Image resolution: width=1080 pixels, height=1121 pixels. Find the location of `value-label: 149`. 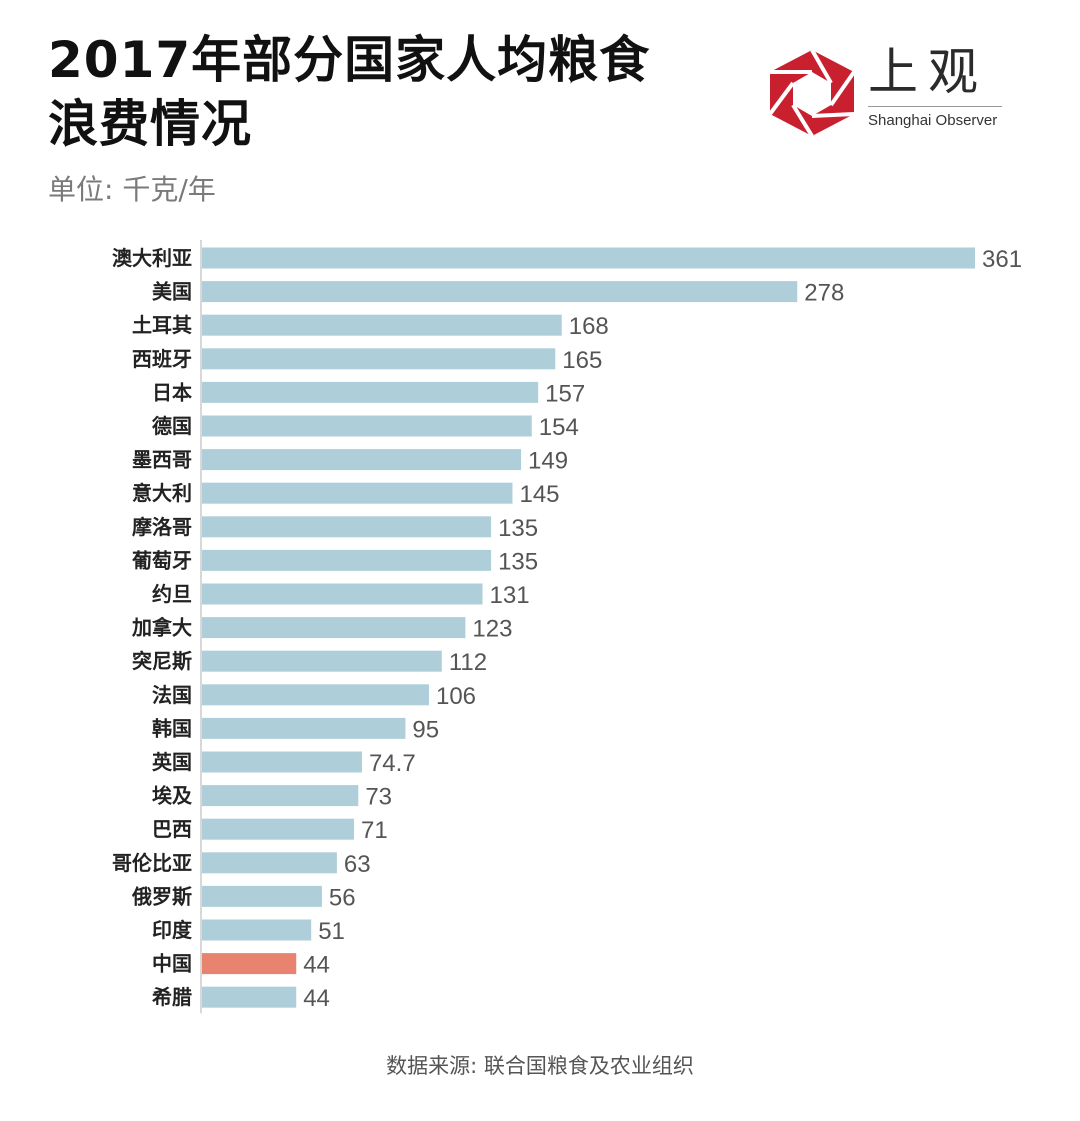

value-label: 149 is located at coordinates (548, 461).